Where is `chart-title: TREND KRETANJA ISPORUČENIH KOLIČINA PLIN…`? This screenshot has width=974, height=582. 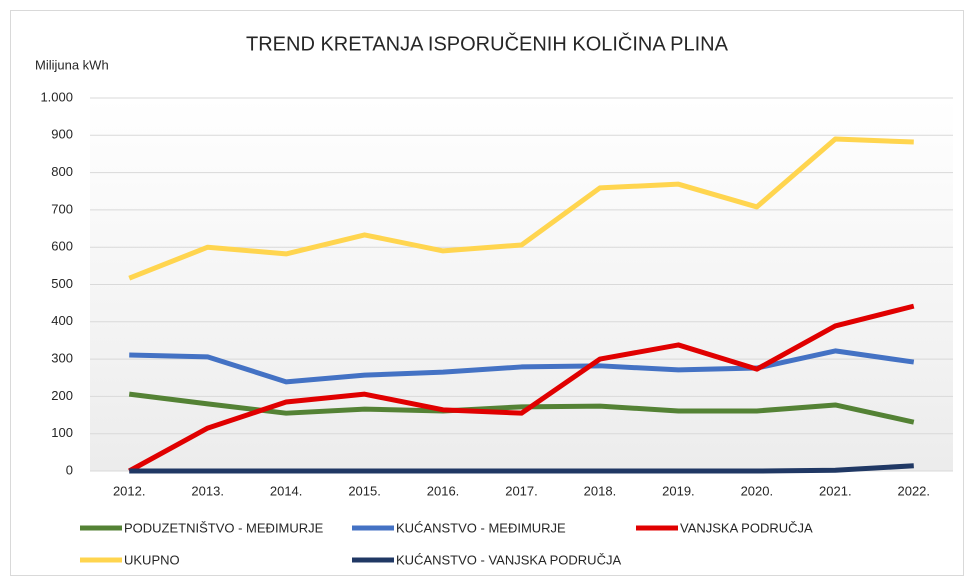 chart-title: TREND KRETANJA ISPORUČENIH KOLIČINA PLIN… is located at coordinates (487, 43).